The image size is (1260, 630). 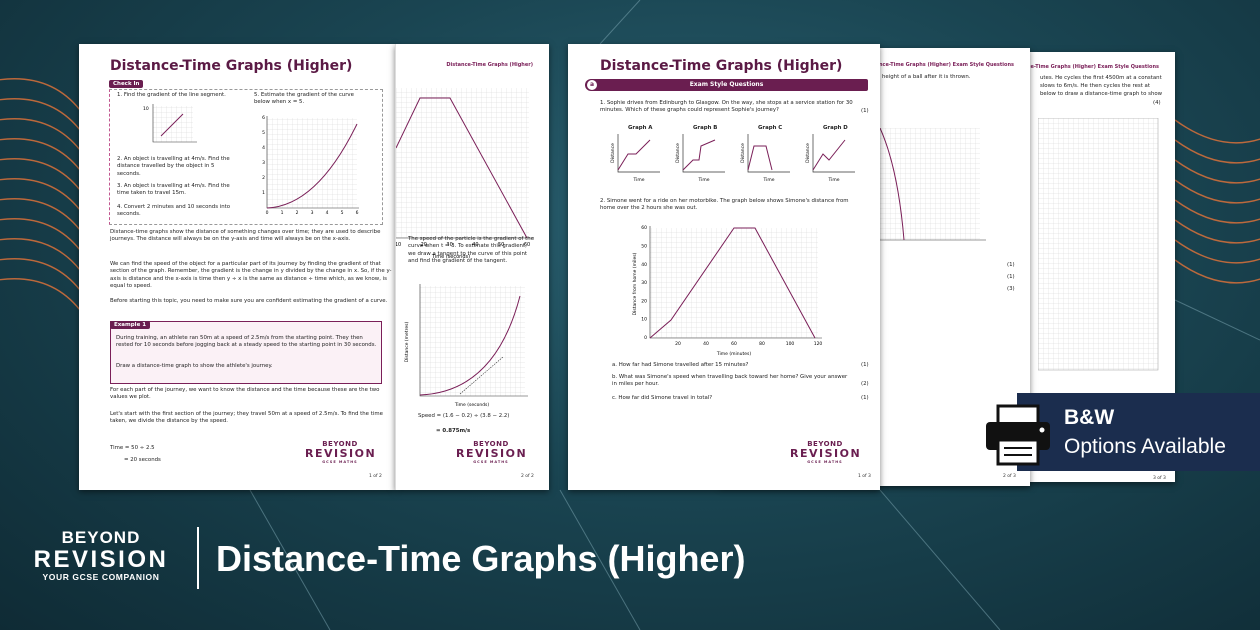 What do you see at coordinates (465, 174) in the screenshot?
I see `journey-graph: 10 20 30 40 50 60 Time (seconds)` at bounding box center [465, 174].